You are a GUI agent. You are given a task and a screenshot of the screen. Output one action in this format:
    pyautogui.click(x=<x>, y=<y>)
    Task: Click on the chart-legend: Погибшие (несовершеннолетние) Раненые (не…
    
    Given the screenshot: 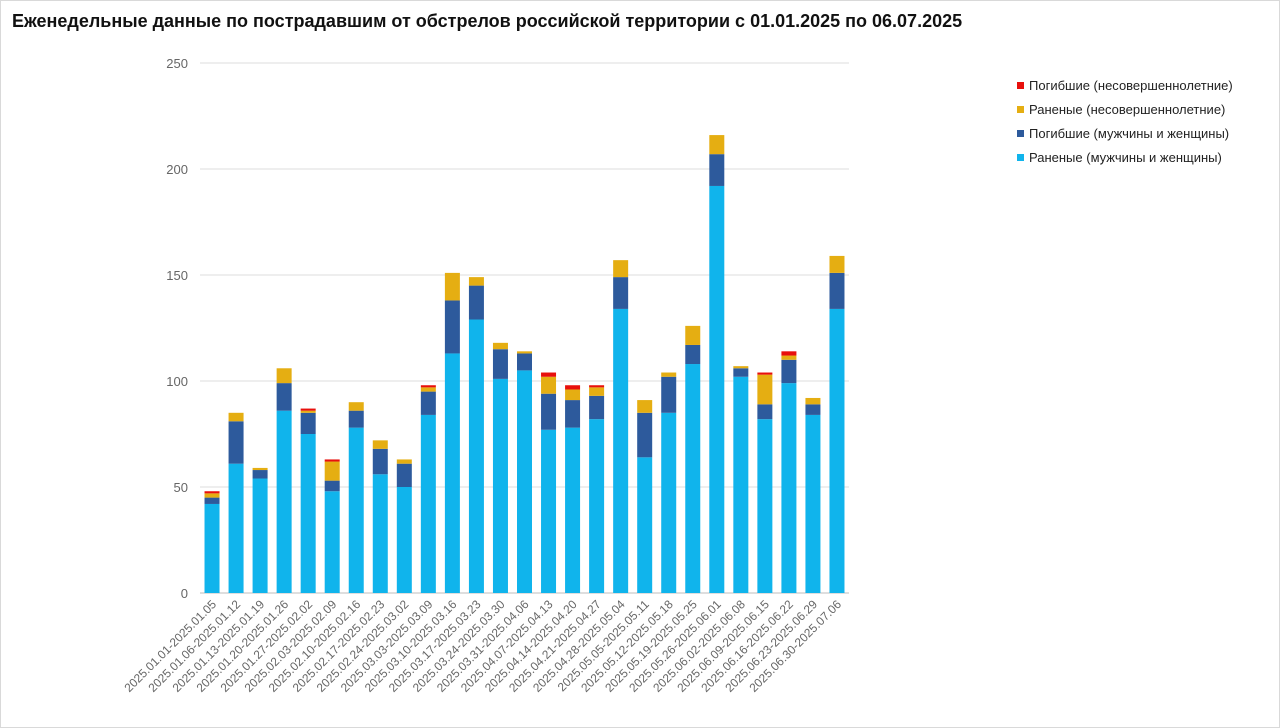 What is the action you would take?
    pyautogui.click(x=1125, y=121)
    